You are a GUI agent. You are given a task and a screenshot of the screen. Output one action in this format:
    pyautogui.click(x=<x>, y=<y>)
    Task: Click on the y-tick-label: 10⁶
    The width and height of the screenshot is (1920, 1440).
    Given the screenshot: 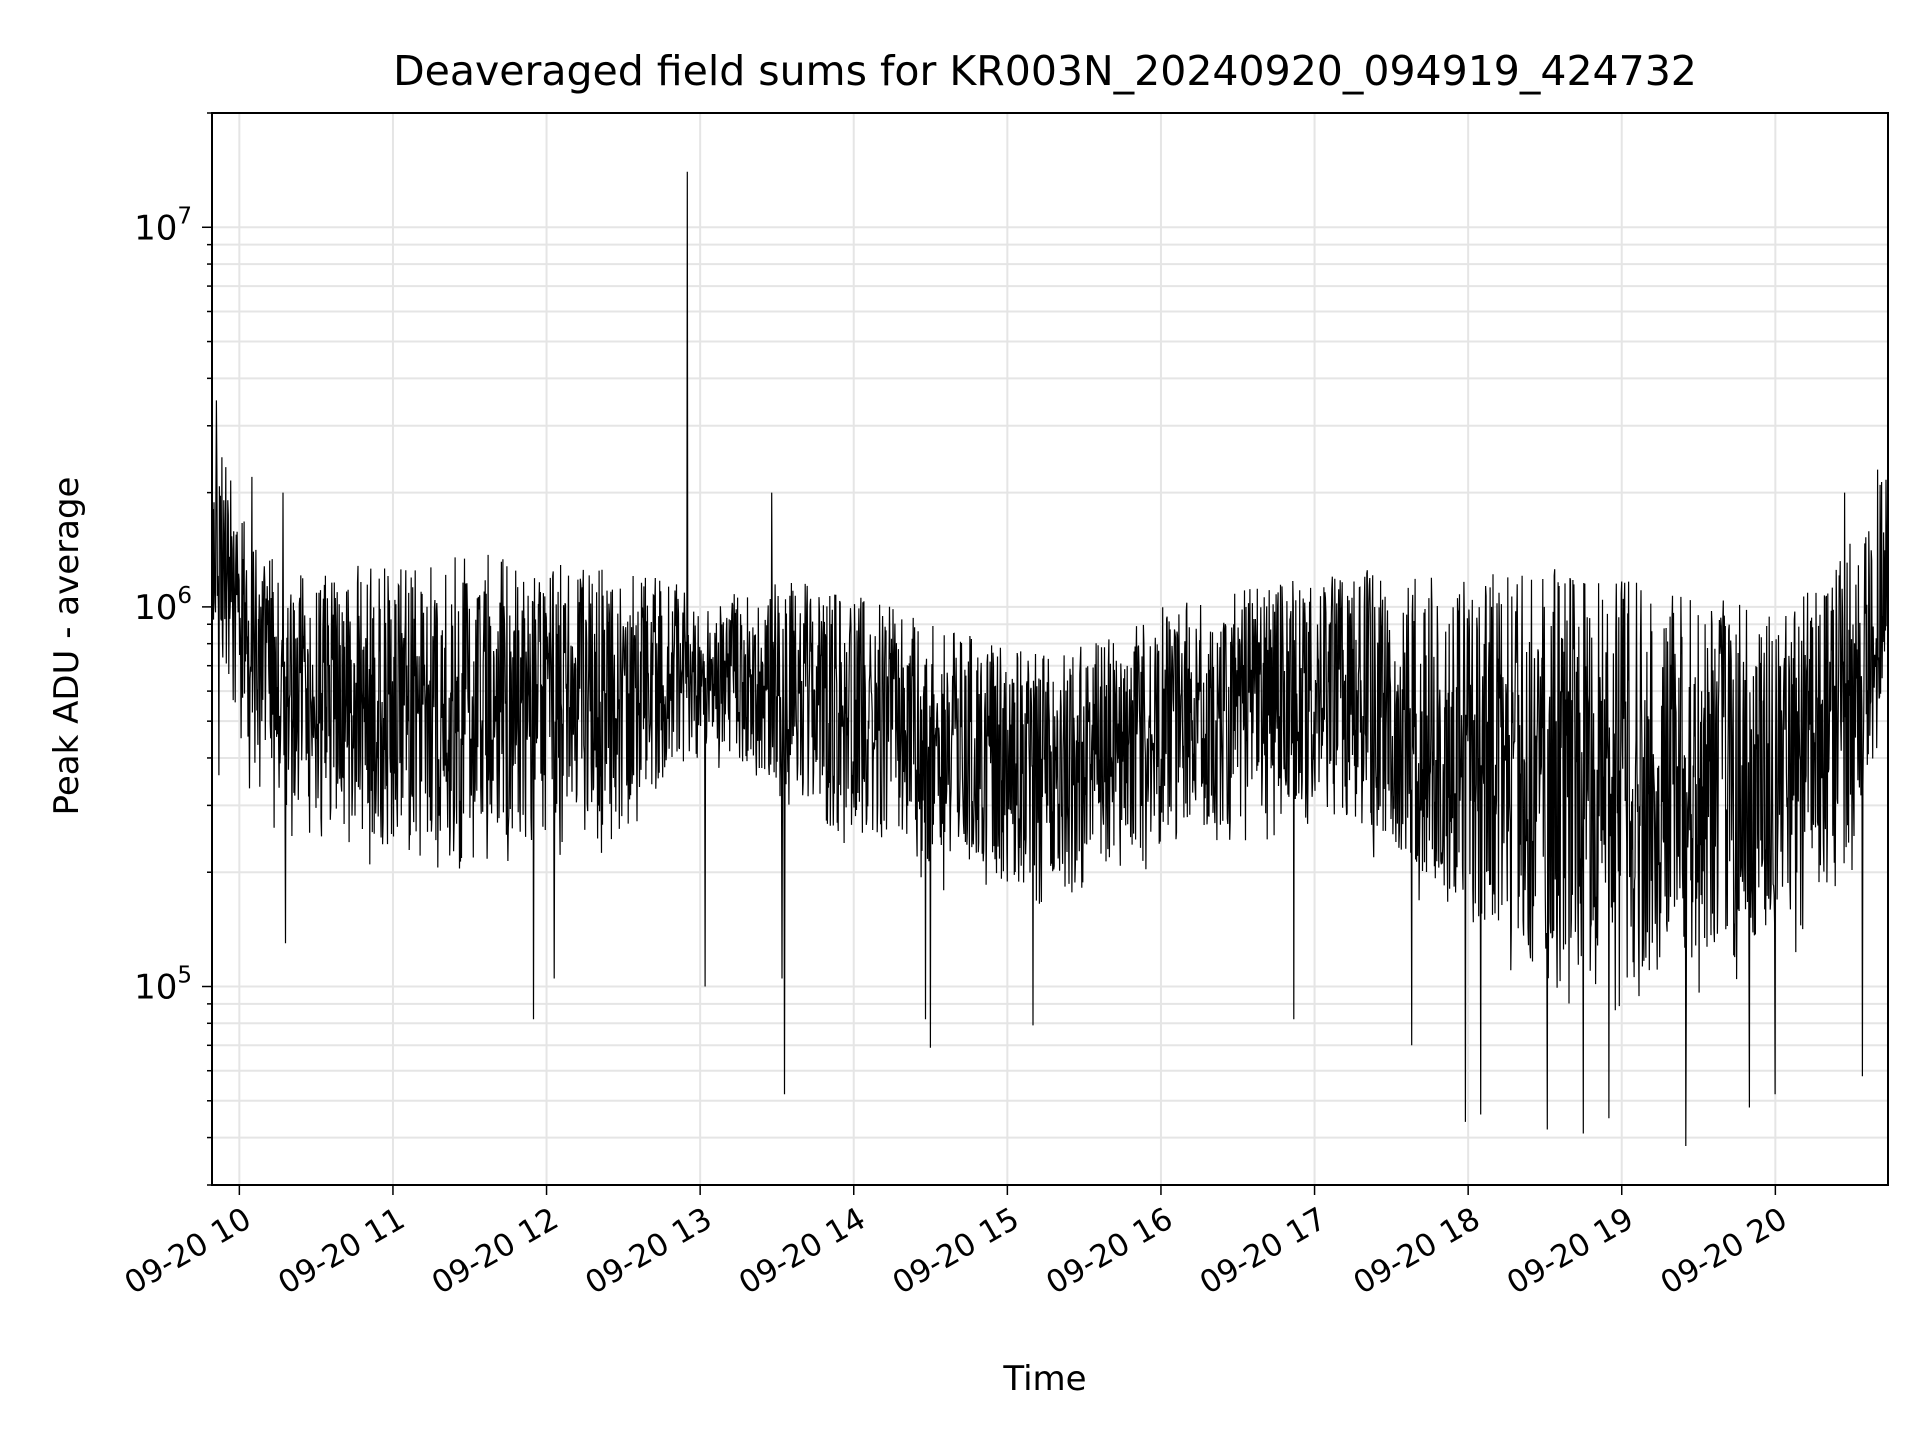 What is the action you would take?
    pyautogui.click(x=163, y=605)
    